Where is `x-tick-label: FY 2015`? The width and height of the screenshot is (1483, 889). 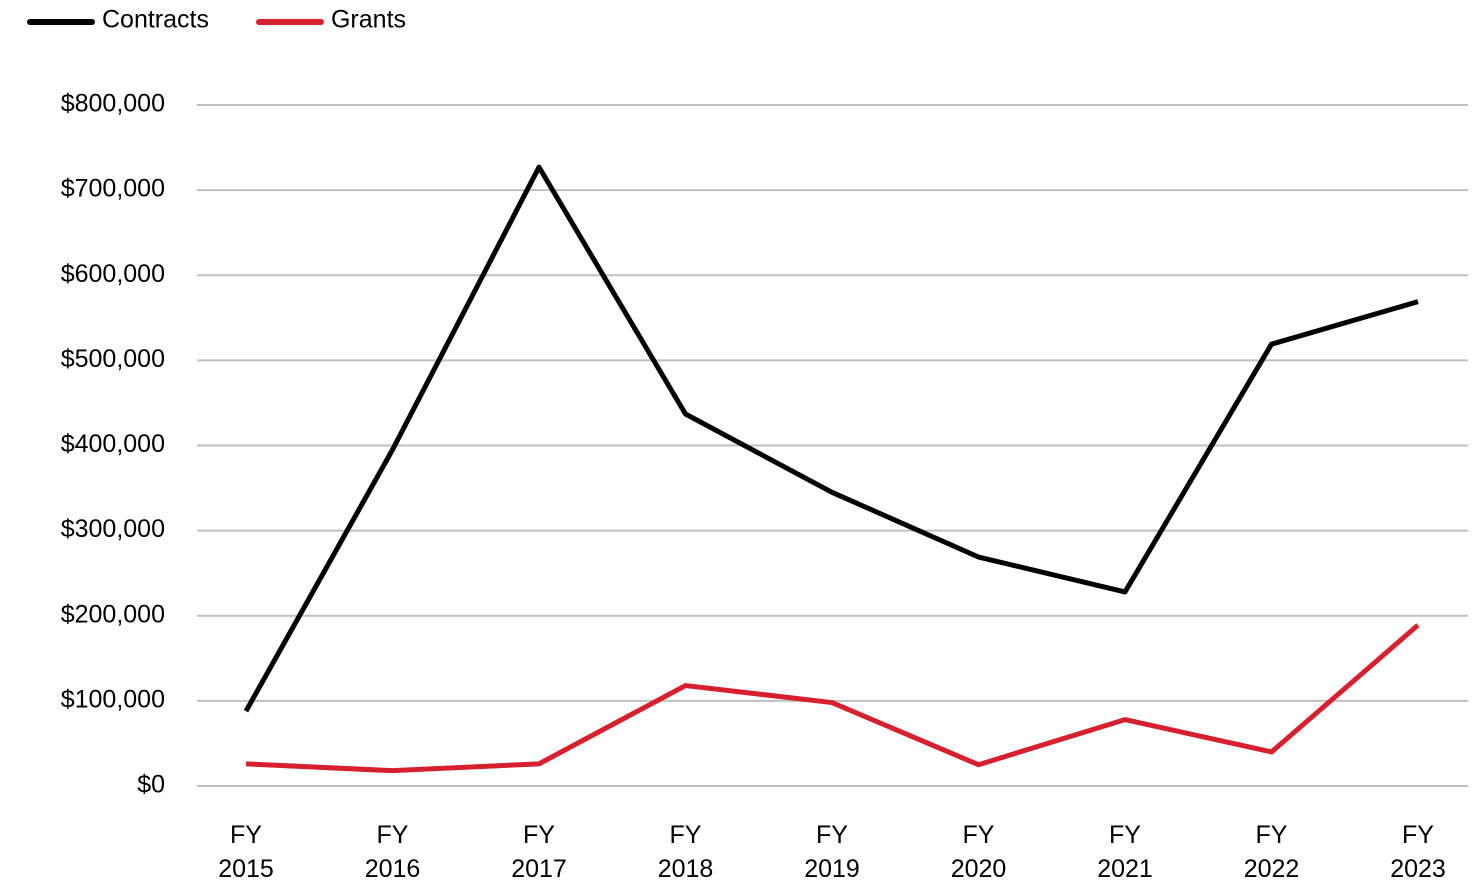
x-tick-label: FY 2015 is located at coordinates (246, 852).